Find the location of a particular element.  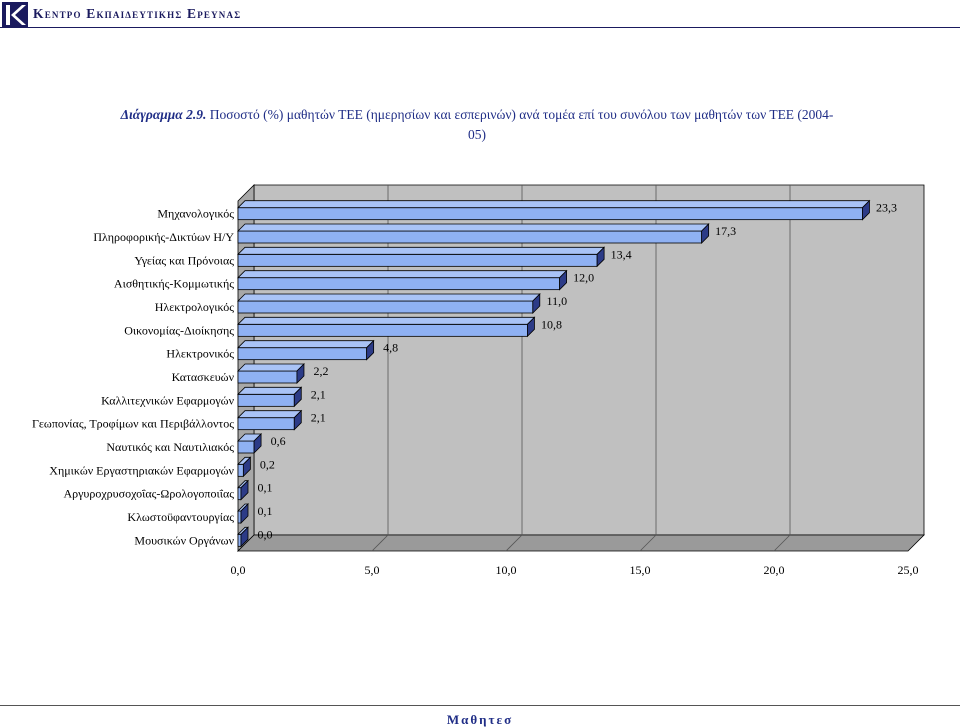

y-category-label: Ναυτικός και Ναυτιλιακός is located at coordinates (170, 447).